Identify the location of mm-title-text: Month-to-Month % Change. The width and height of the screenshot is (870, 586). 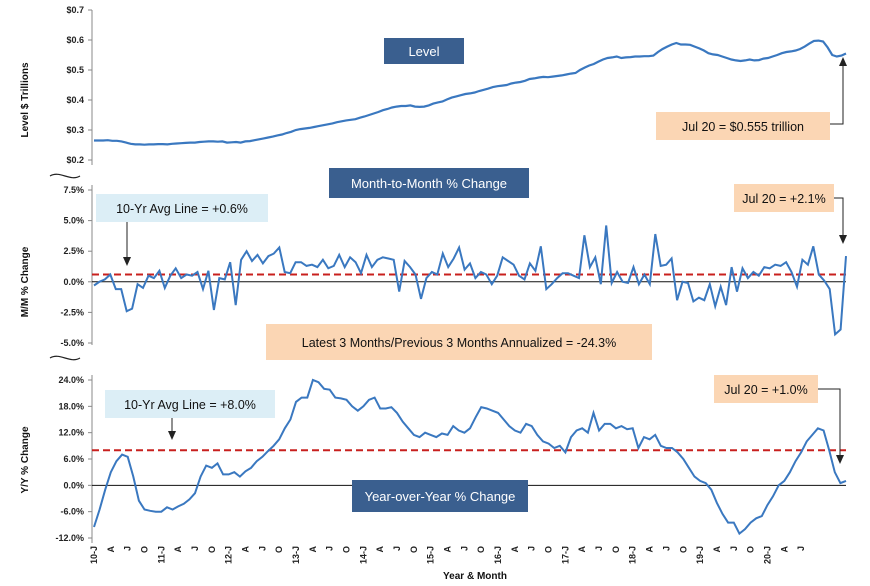
(429, 183).